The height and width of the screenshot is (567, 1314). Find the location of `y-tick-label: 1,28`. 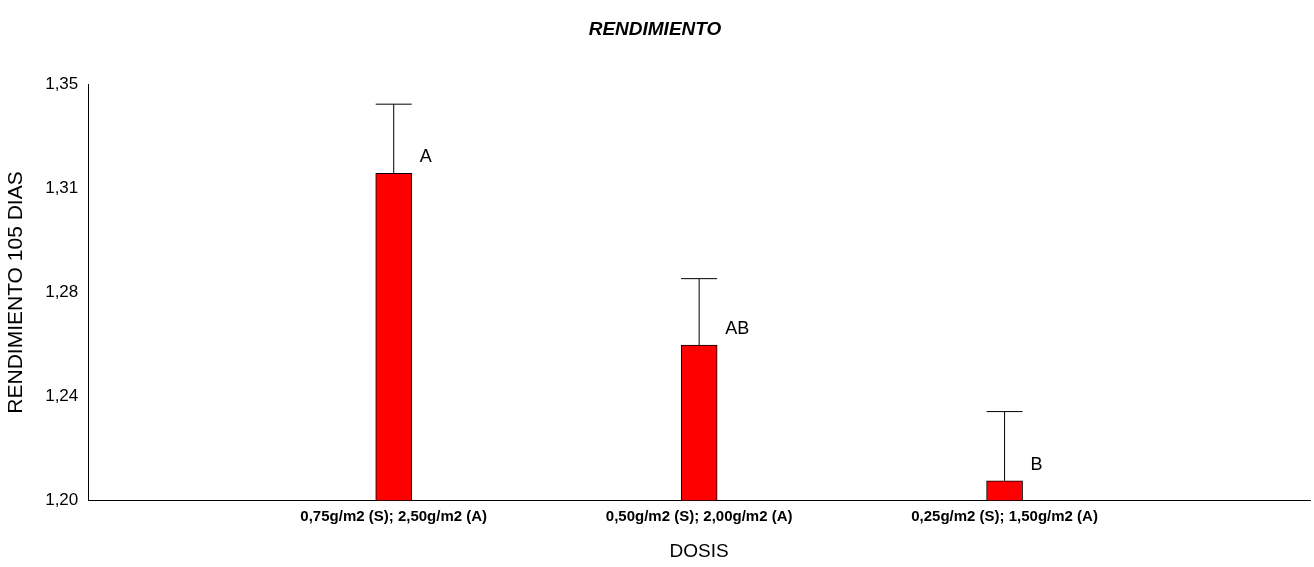

y-tick-label: 1,28 is located at coordinates (62, 292).